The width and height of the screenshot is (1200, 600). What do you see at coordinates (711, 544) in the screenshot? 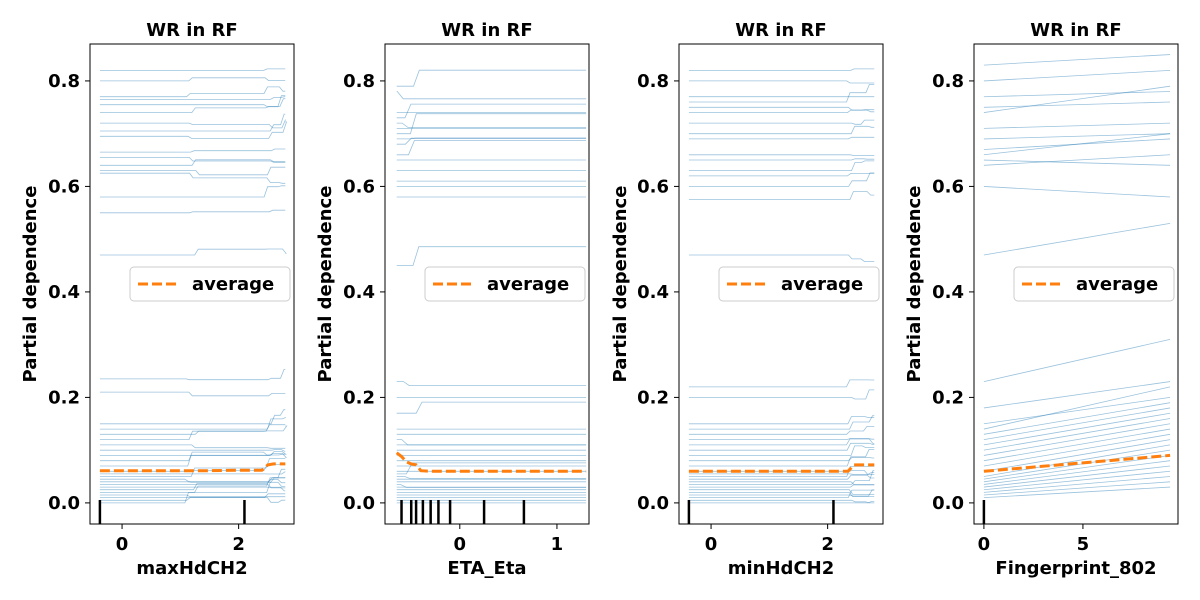
I see `x-tick-label: 0` at bounding box center [711, 544].